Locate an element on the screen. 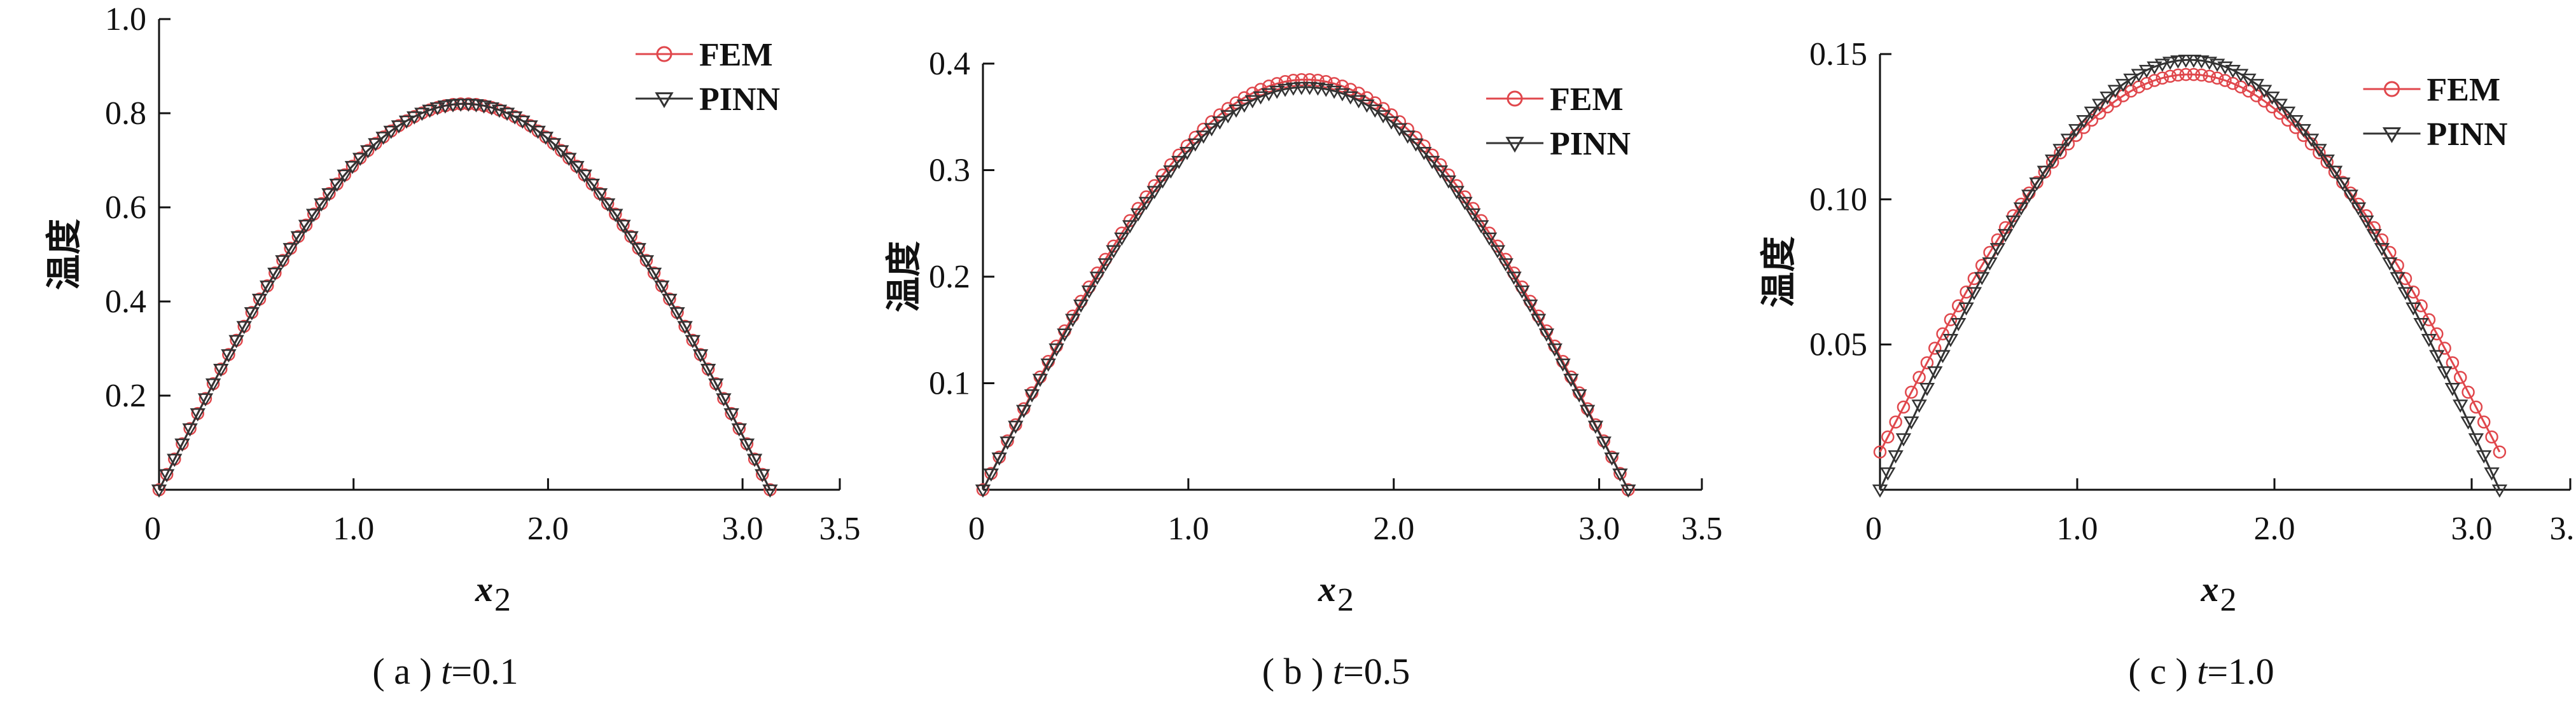 Image resolution: width=2576 pixels, height=713 pixels. panel-caption: ( a ) t=0.1 is located at coordinates (445, 671).